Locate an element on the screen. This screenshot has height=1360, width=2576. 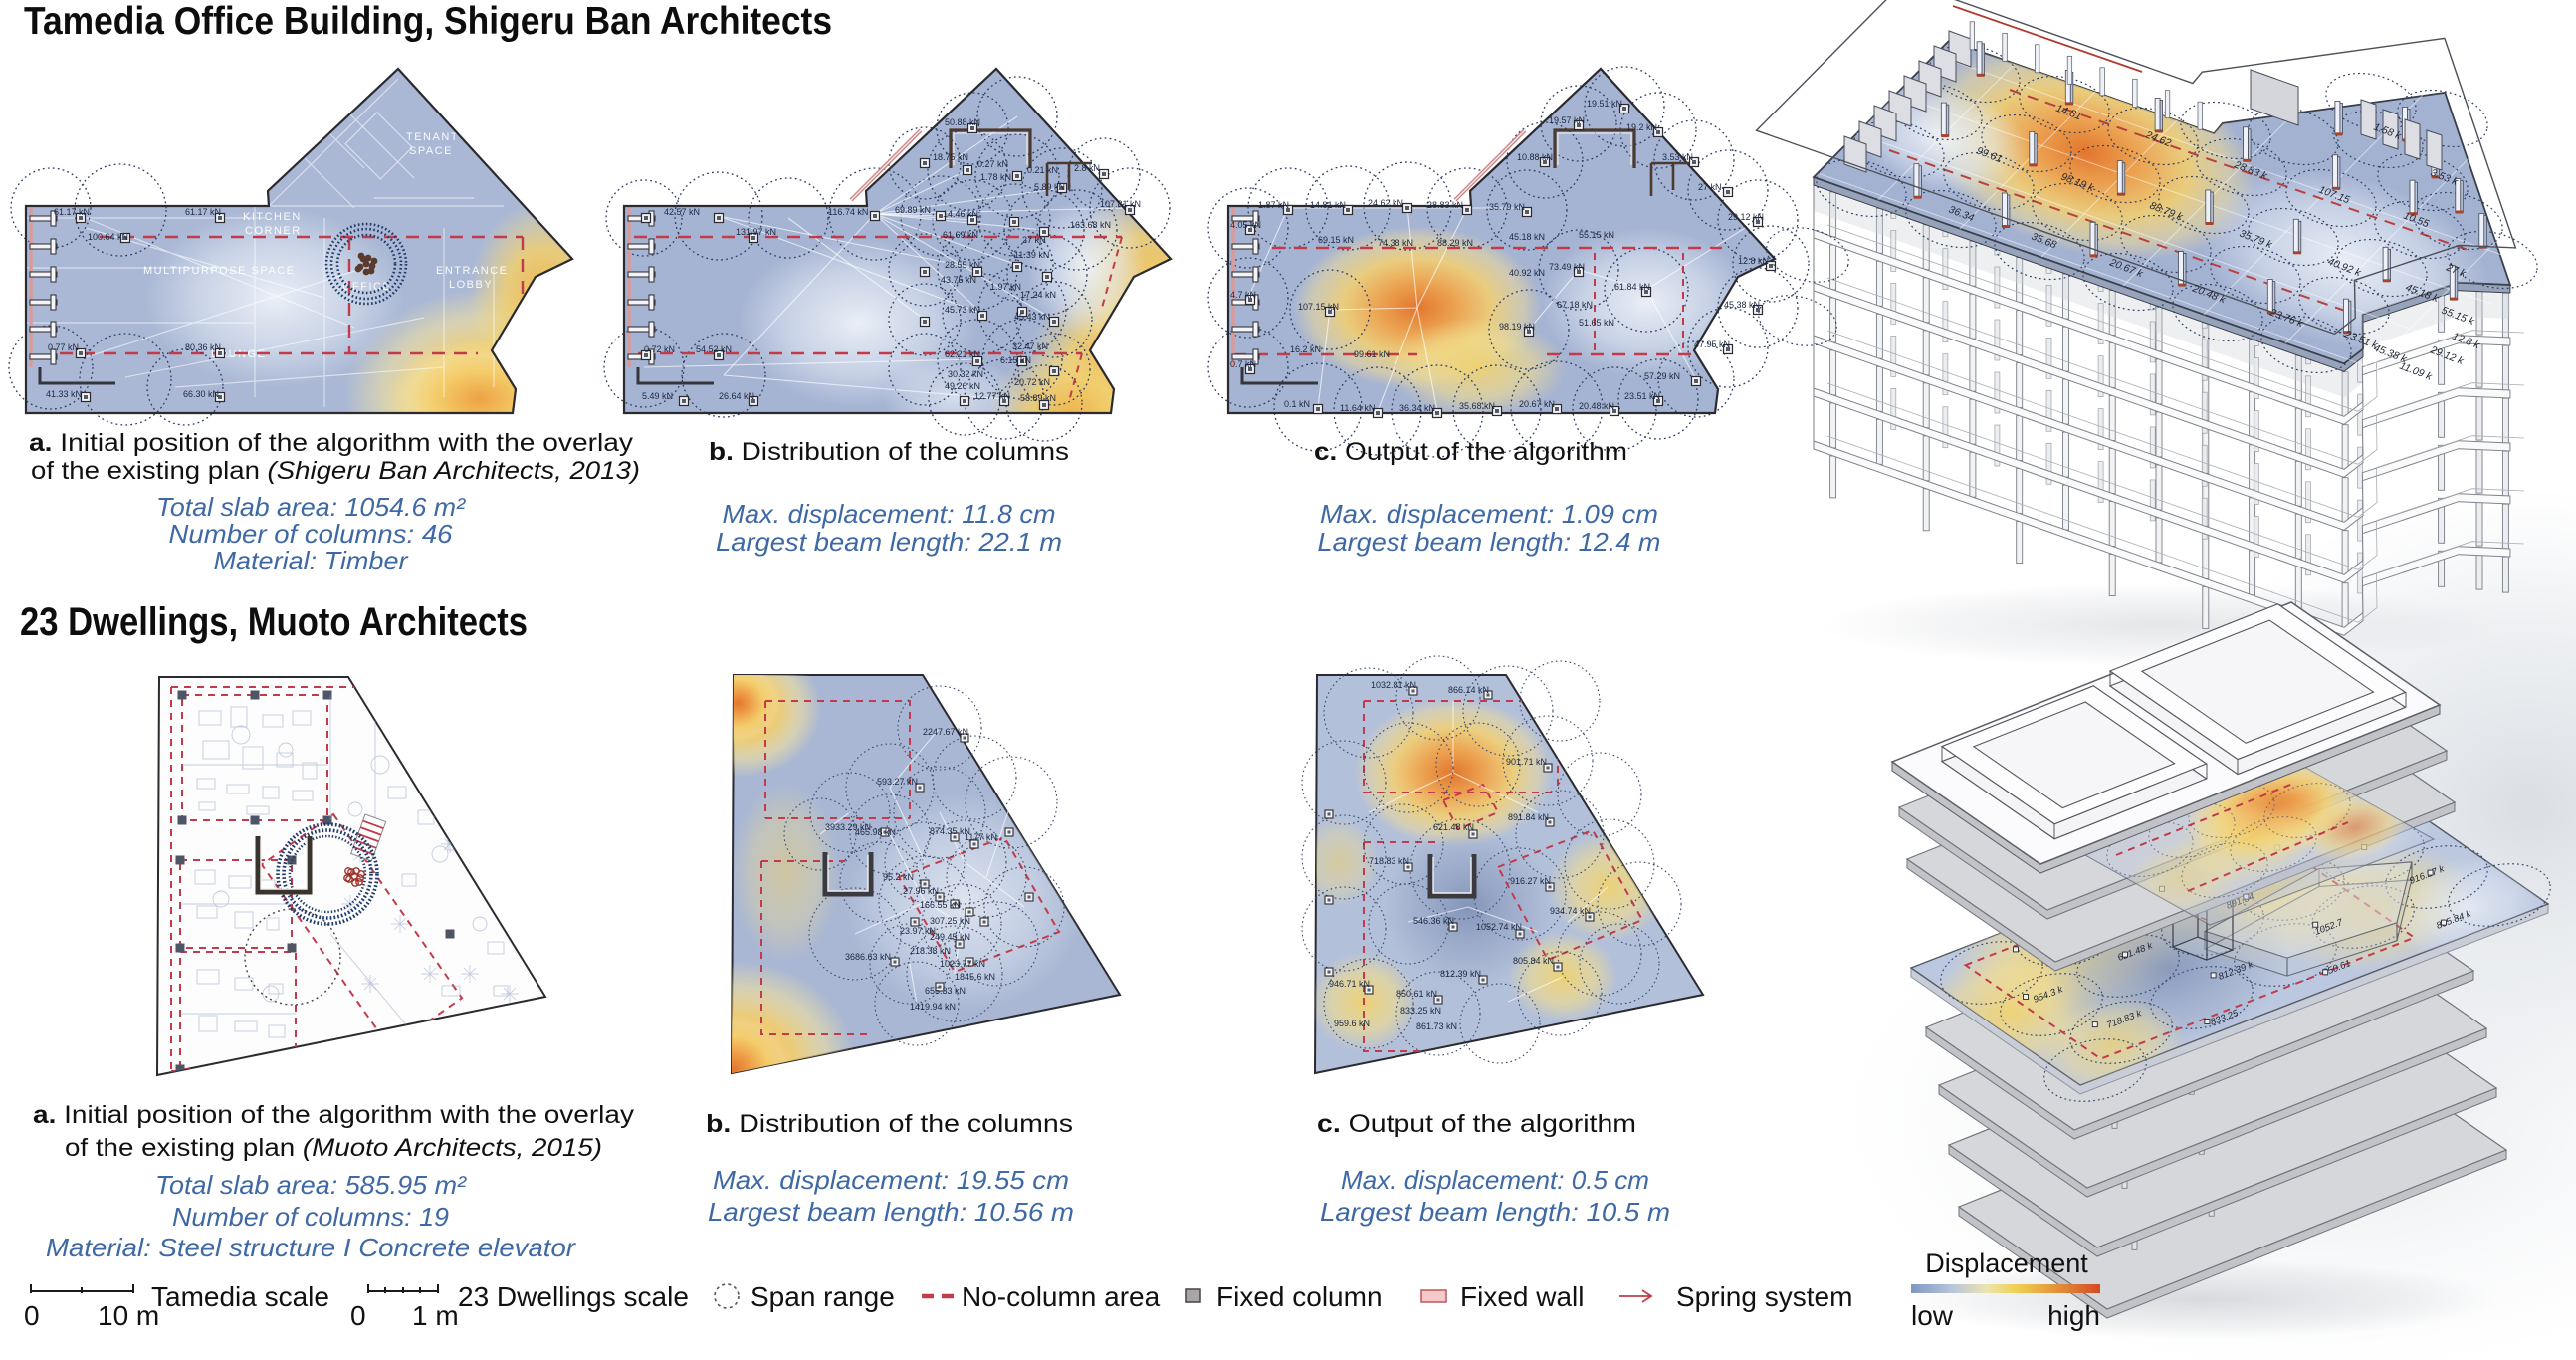
svg-text: 32.47 kN is located at coordinates (1030, 346).